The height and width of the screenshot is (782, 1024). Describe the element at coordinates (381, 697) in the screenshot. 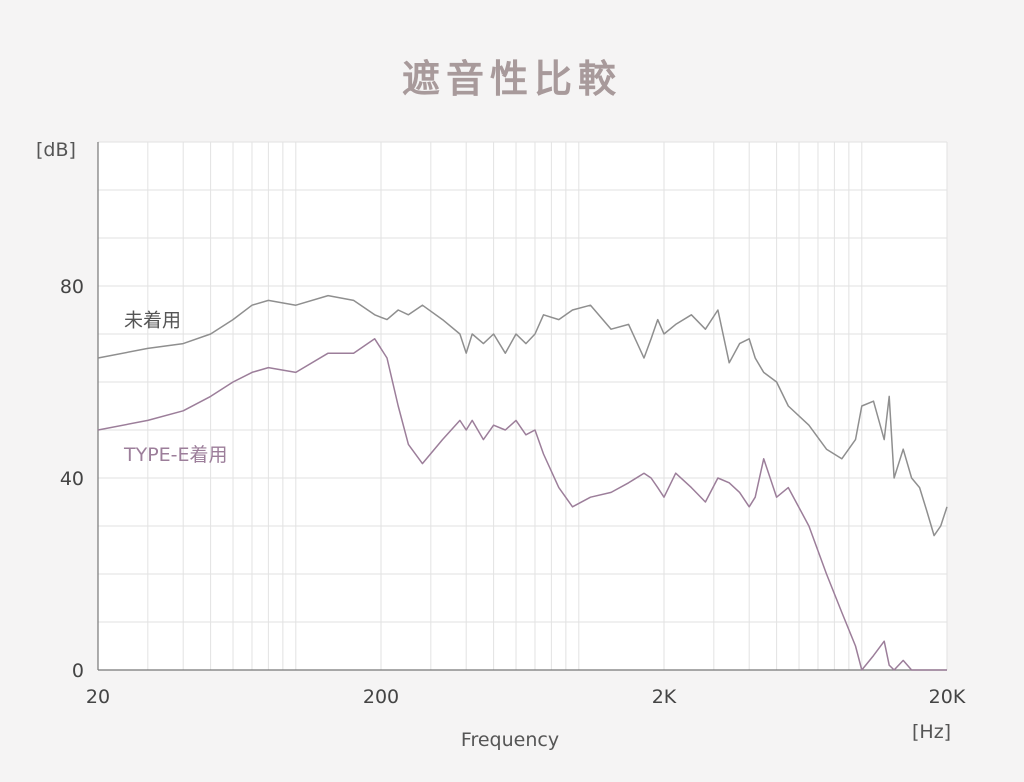

I see `x-tick-label: 200` at that location.